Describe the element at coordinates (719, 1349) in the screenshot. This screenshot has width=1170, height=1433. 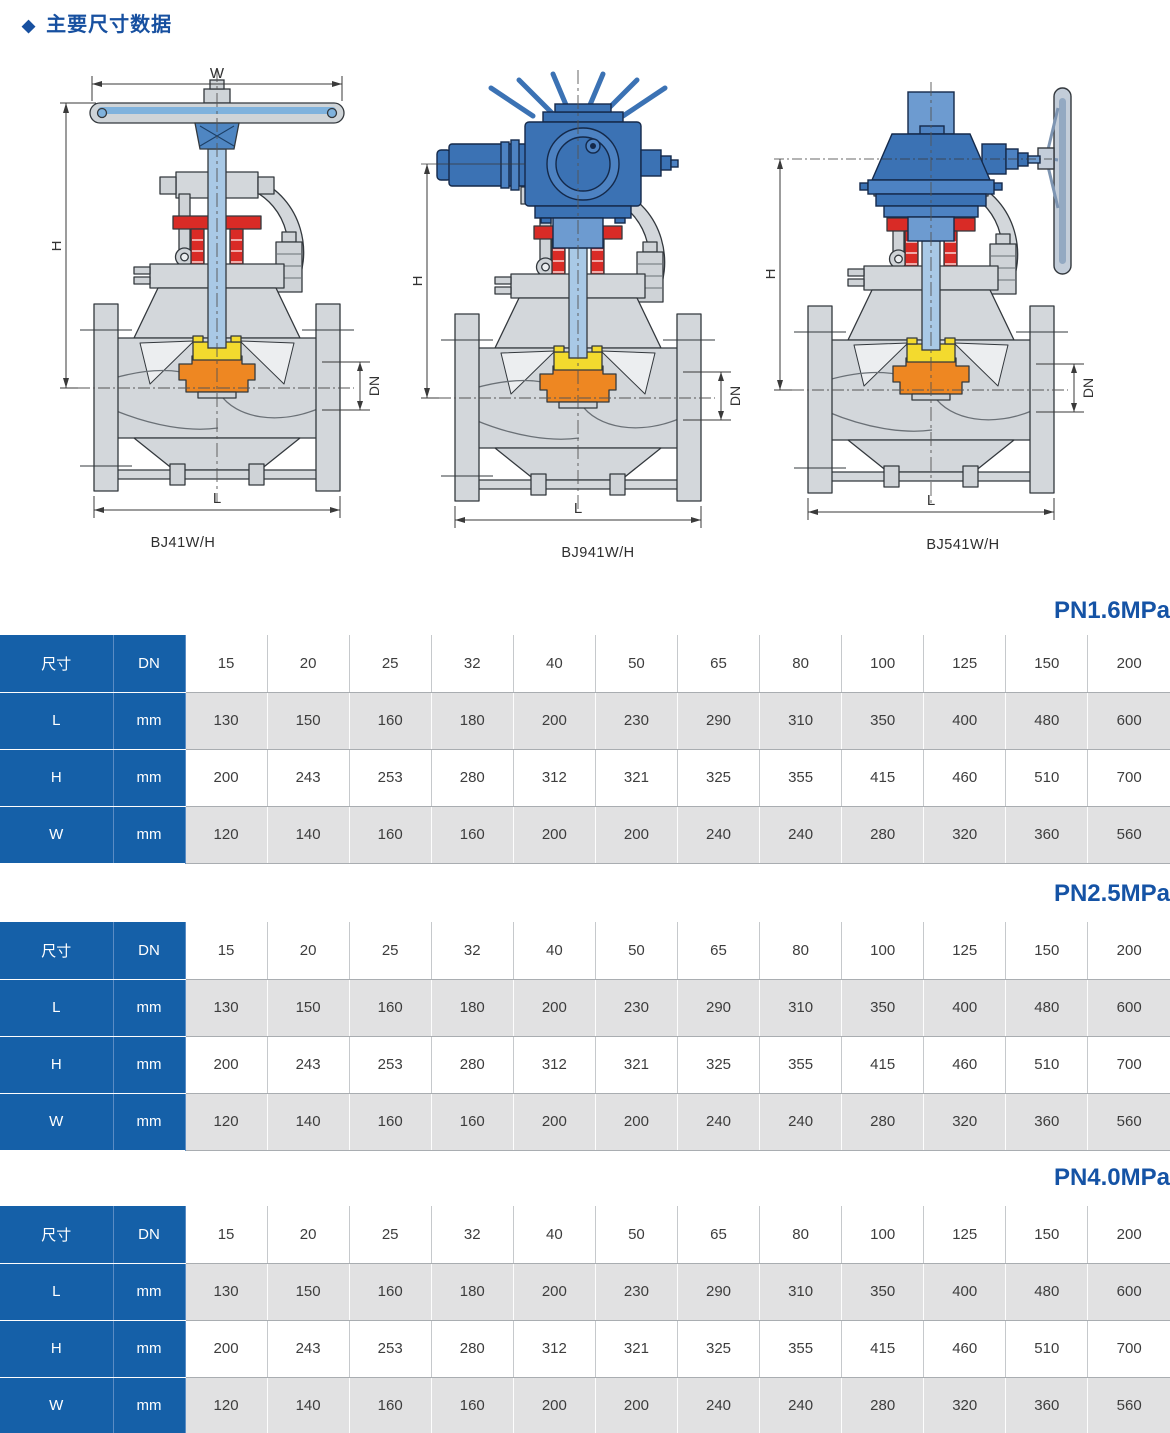
I see `table-cell: 325` at that location.